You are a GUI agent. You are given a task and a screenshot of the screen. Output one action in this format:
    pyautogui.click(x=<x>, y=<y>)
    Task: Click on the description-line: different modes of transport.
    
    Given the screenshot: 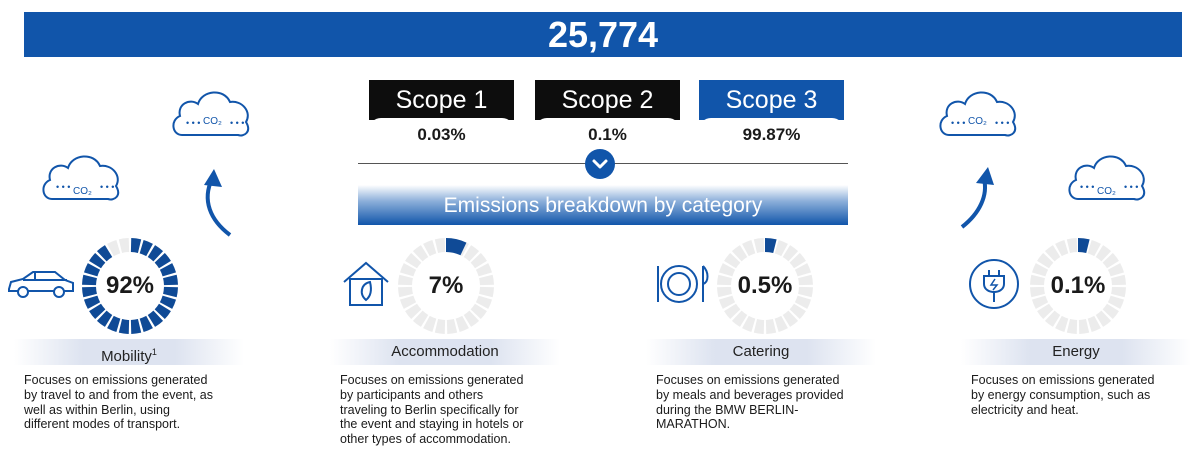 What is the action you would take?
    pyautogui.click(x=102, y=424)
    